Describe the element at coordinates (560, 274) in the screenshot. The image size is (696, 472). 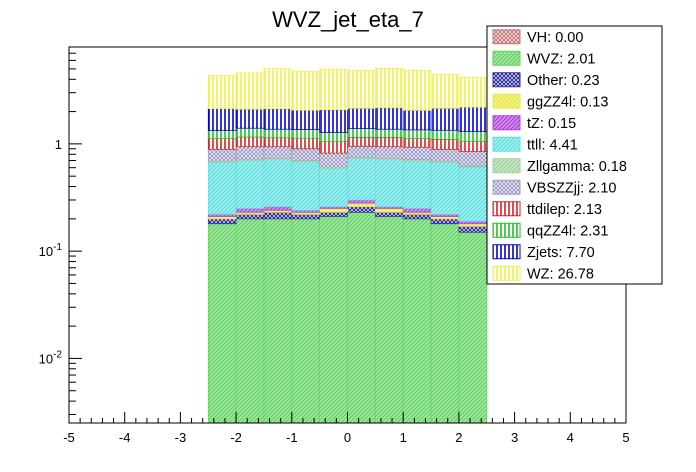
I see `legend-entry-label: WZ: 26.78` at that location.